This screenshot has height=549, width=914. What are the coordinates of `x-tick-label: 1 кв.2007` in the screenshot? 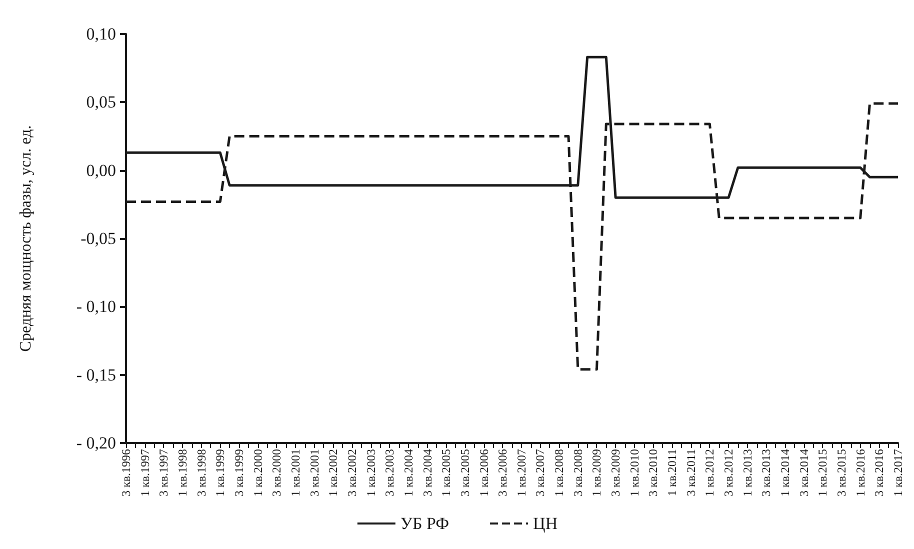 It's located at (521, 472).